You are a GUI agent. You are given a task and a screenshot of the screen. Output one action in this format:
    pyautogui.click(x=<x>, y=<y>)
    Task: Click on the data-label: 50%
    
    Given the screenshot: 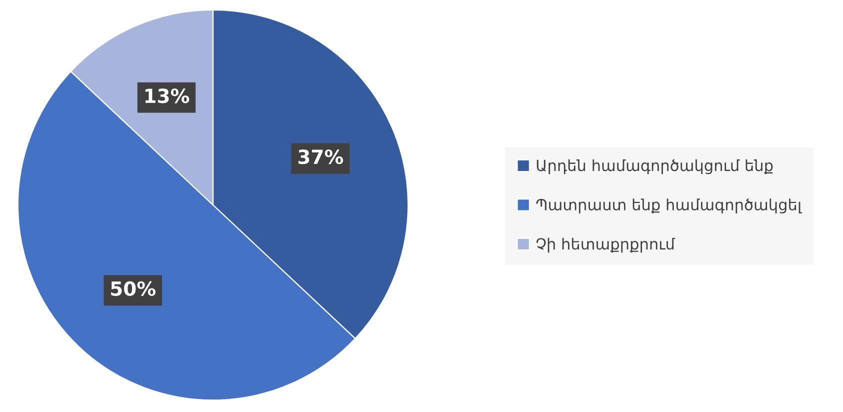 What is the action you would take?
    pyautogui.click(x=133, y=288)
    